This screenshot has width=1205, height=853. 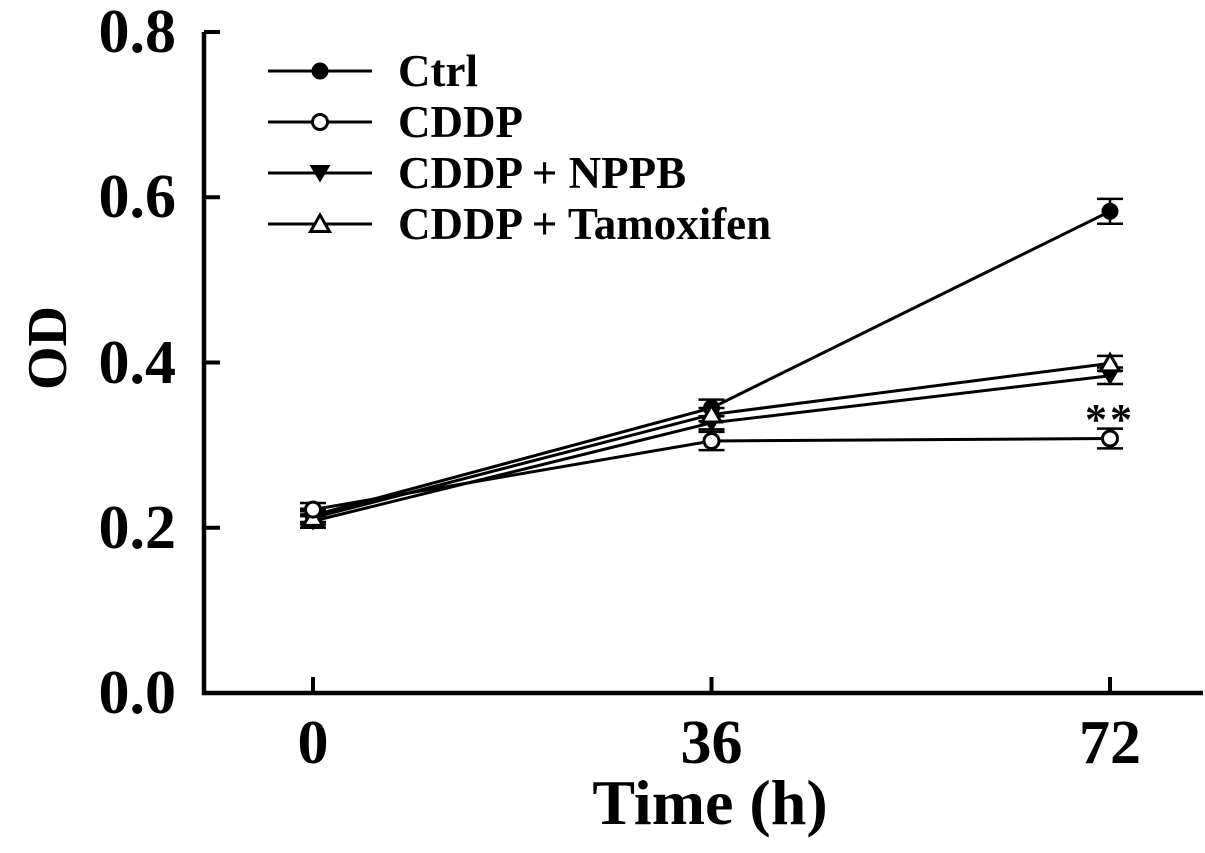 I want to click on legend-label-ctrl: Ctrl, so click(x=438, y=70).